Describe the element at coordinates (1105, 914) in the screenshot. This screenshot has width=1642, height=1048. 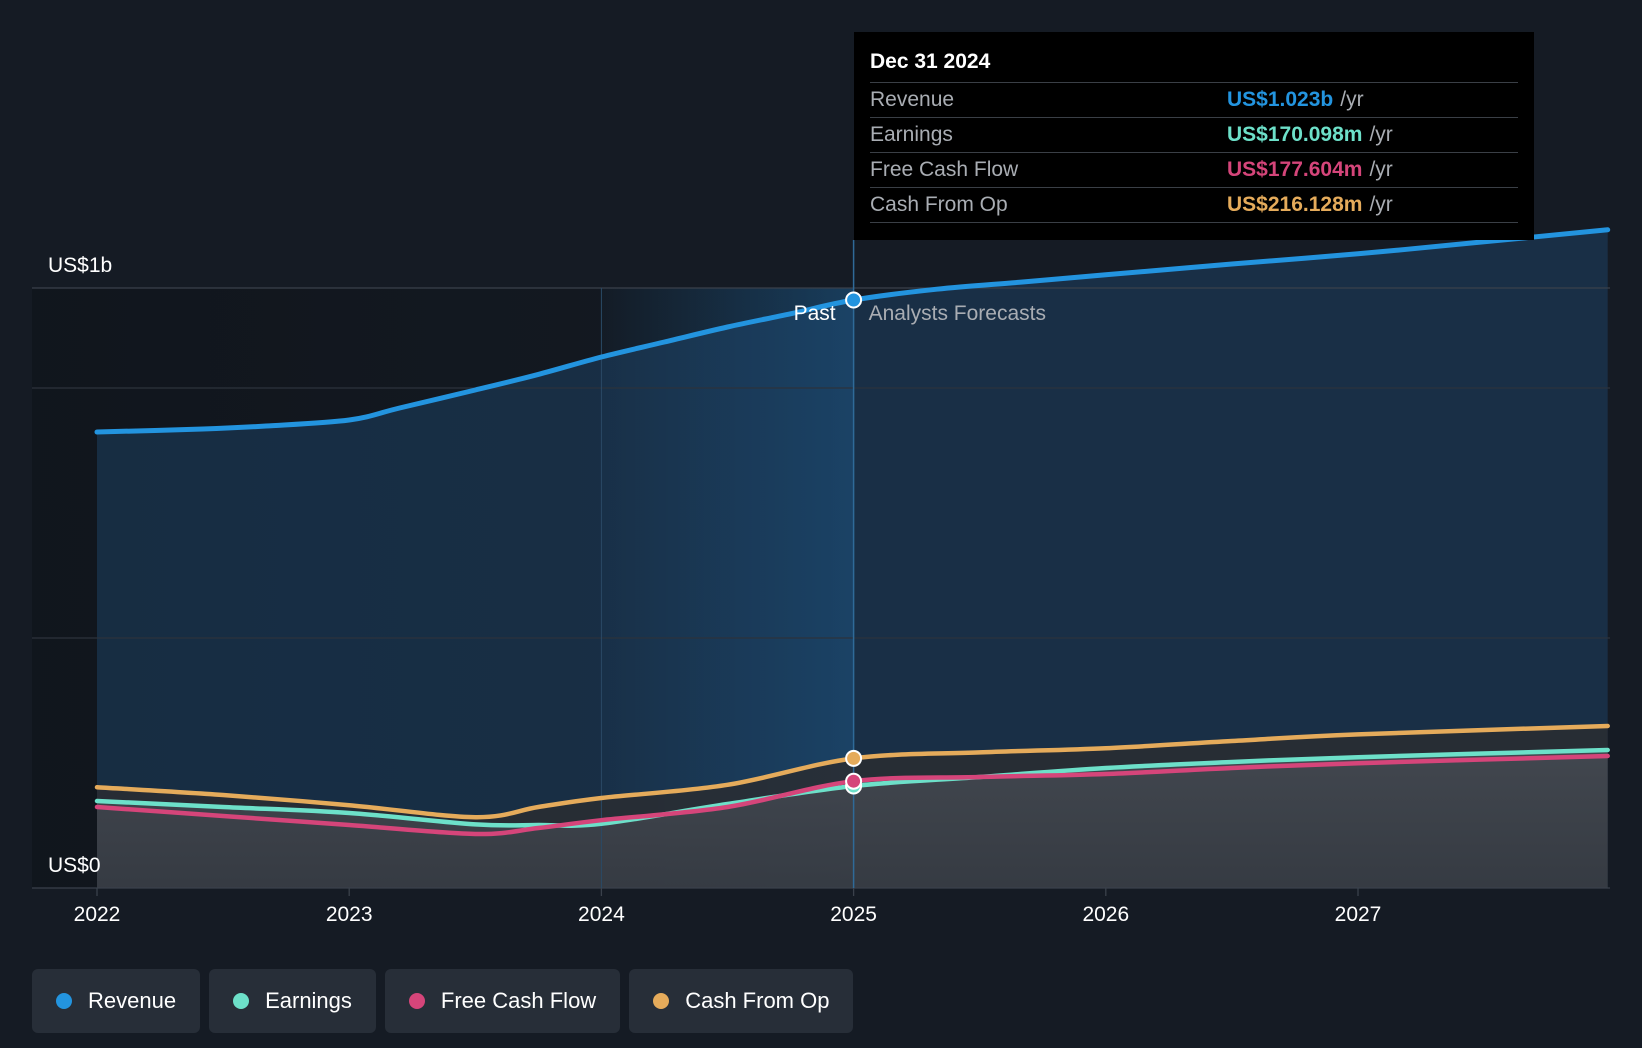
I see `x-tick-label: 2026` at that location.